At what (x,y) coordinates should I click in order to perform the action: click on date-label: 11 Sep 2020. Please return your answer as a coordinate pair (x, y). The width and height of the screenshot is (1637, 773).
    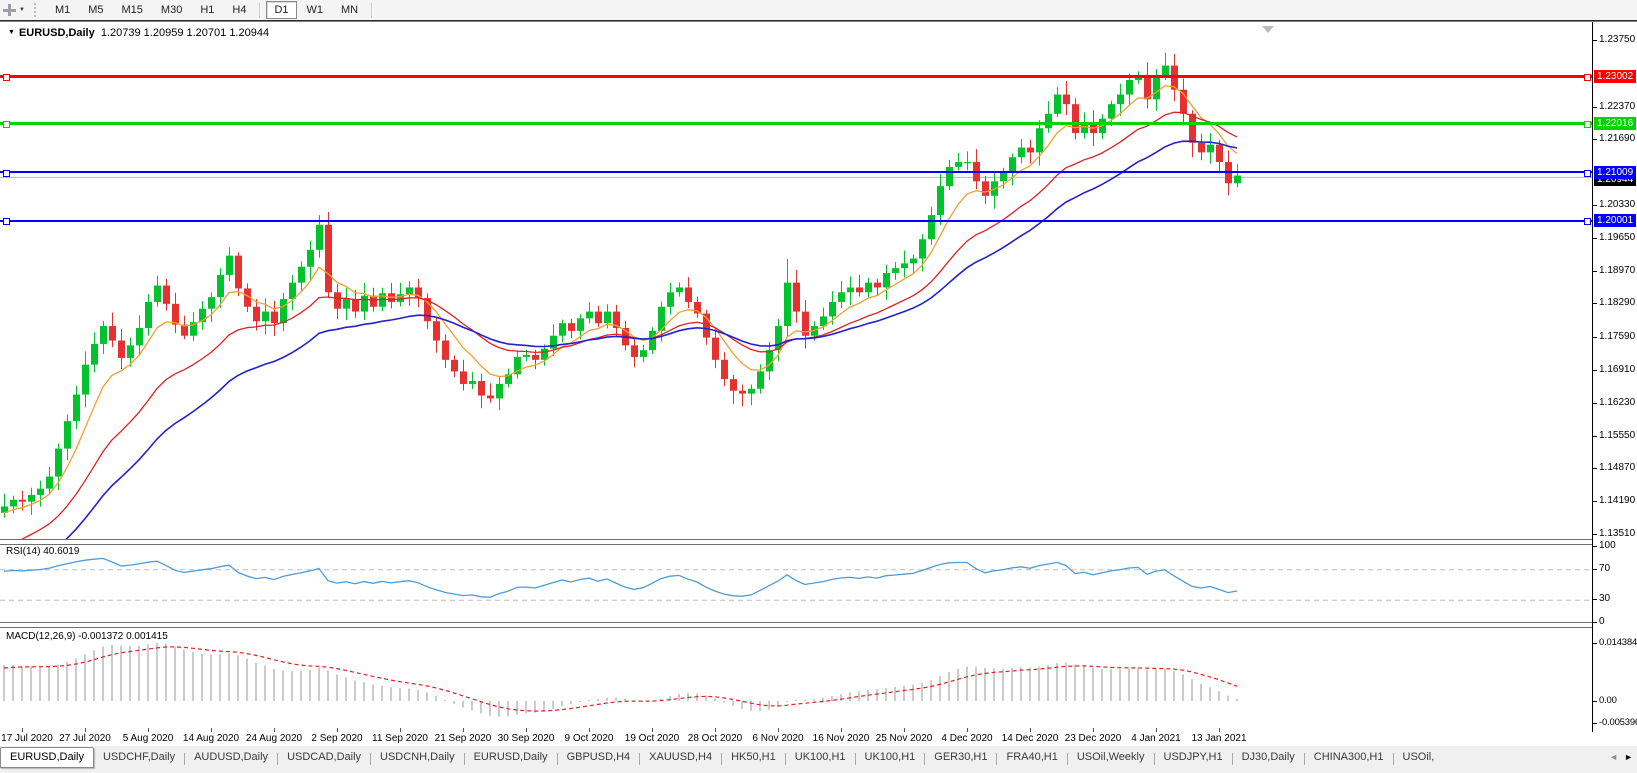
    Looking at the image, I should click on (400, 738).